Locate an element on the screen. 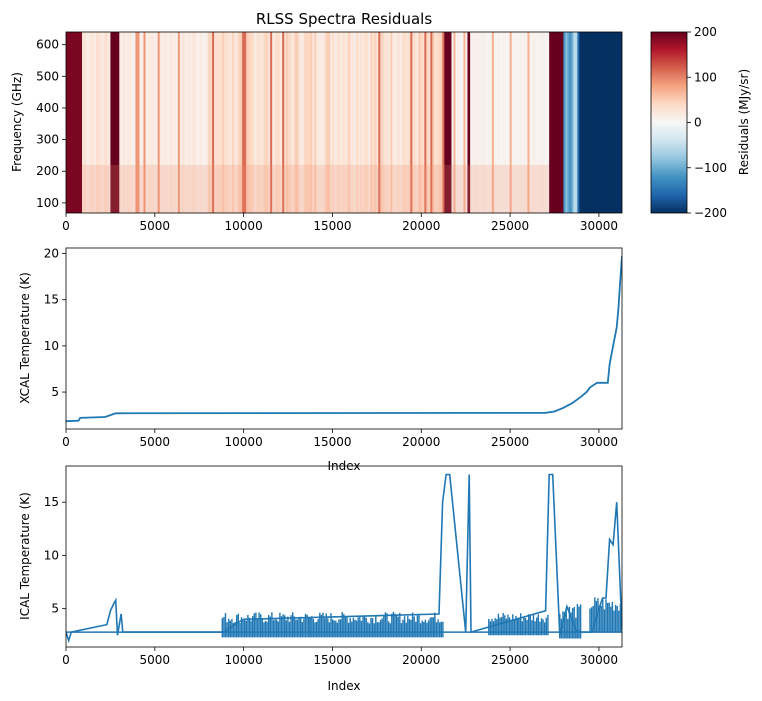 This screenshot has height=701, width=762. heatmap-xtick-label: 20000 is located at coordinates (421, 226).